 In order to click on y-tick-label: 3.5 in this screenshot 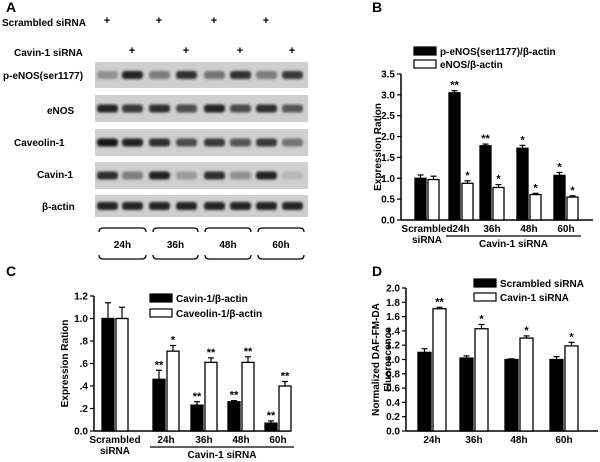, I will do `click(388, 75)`.